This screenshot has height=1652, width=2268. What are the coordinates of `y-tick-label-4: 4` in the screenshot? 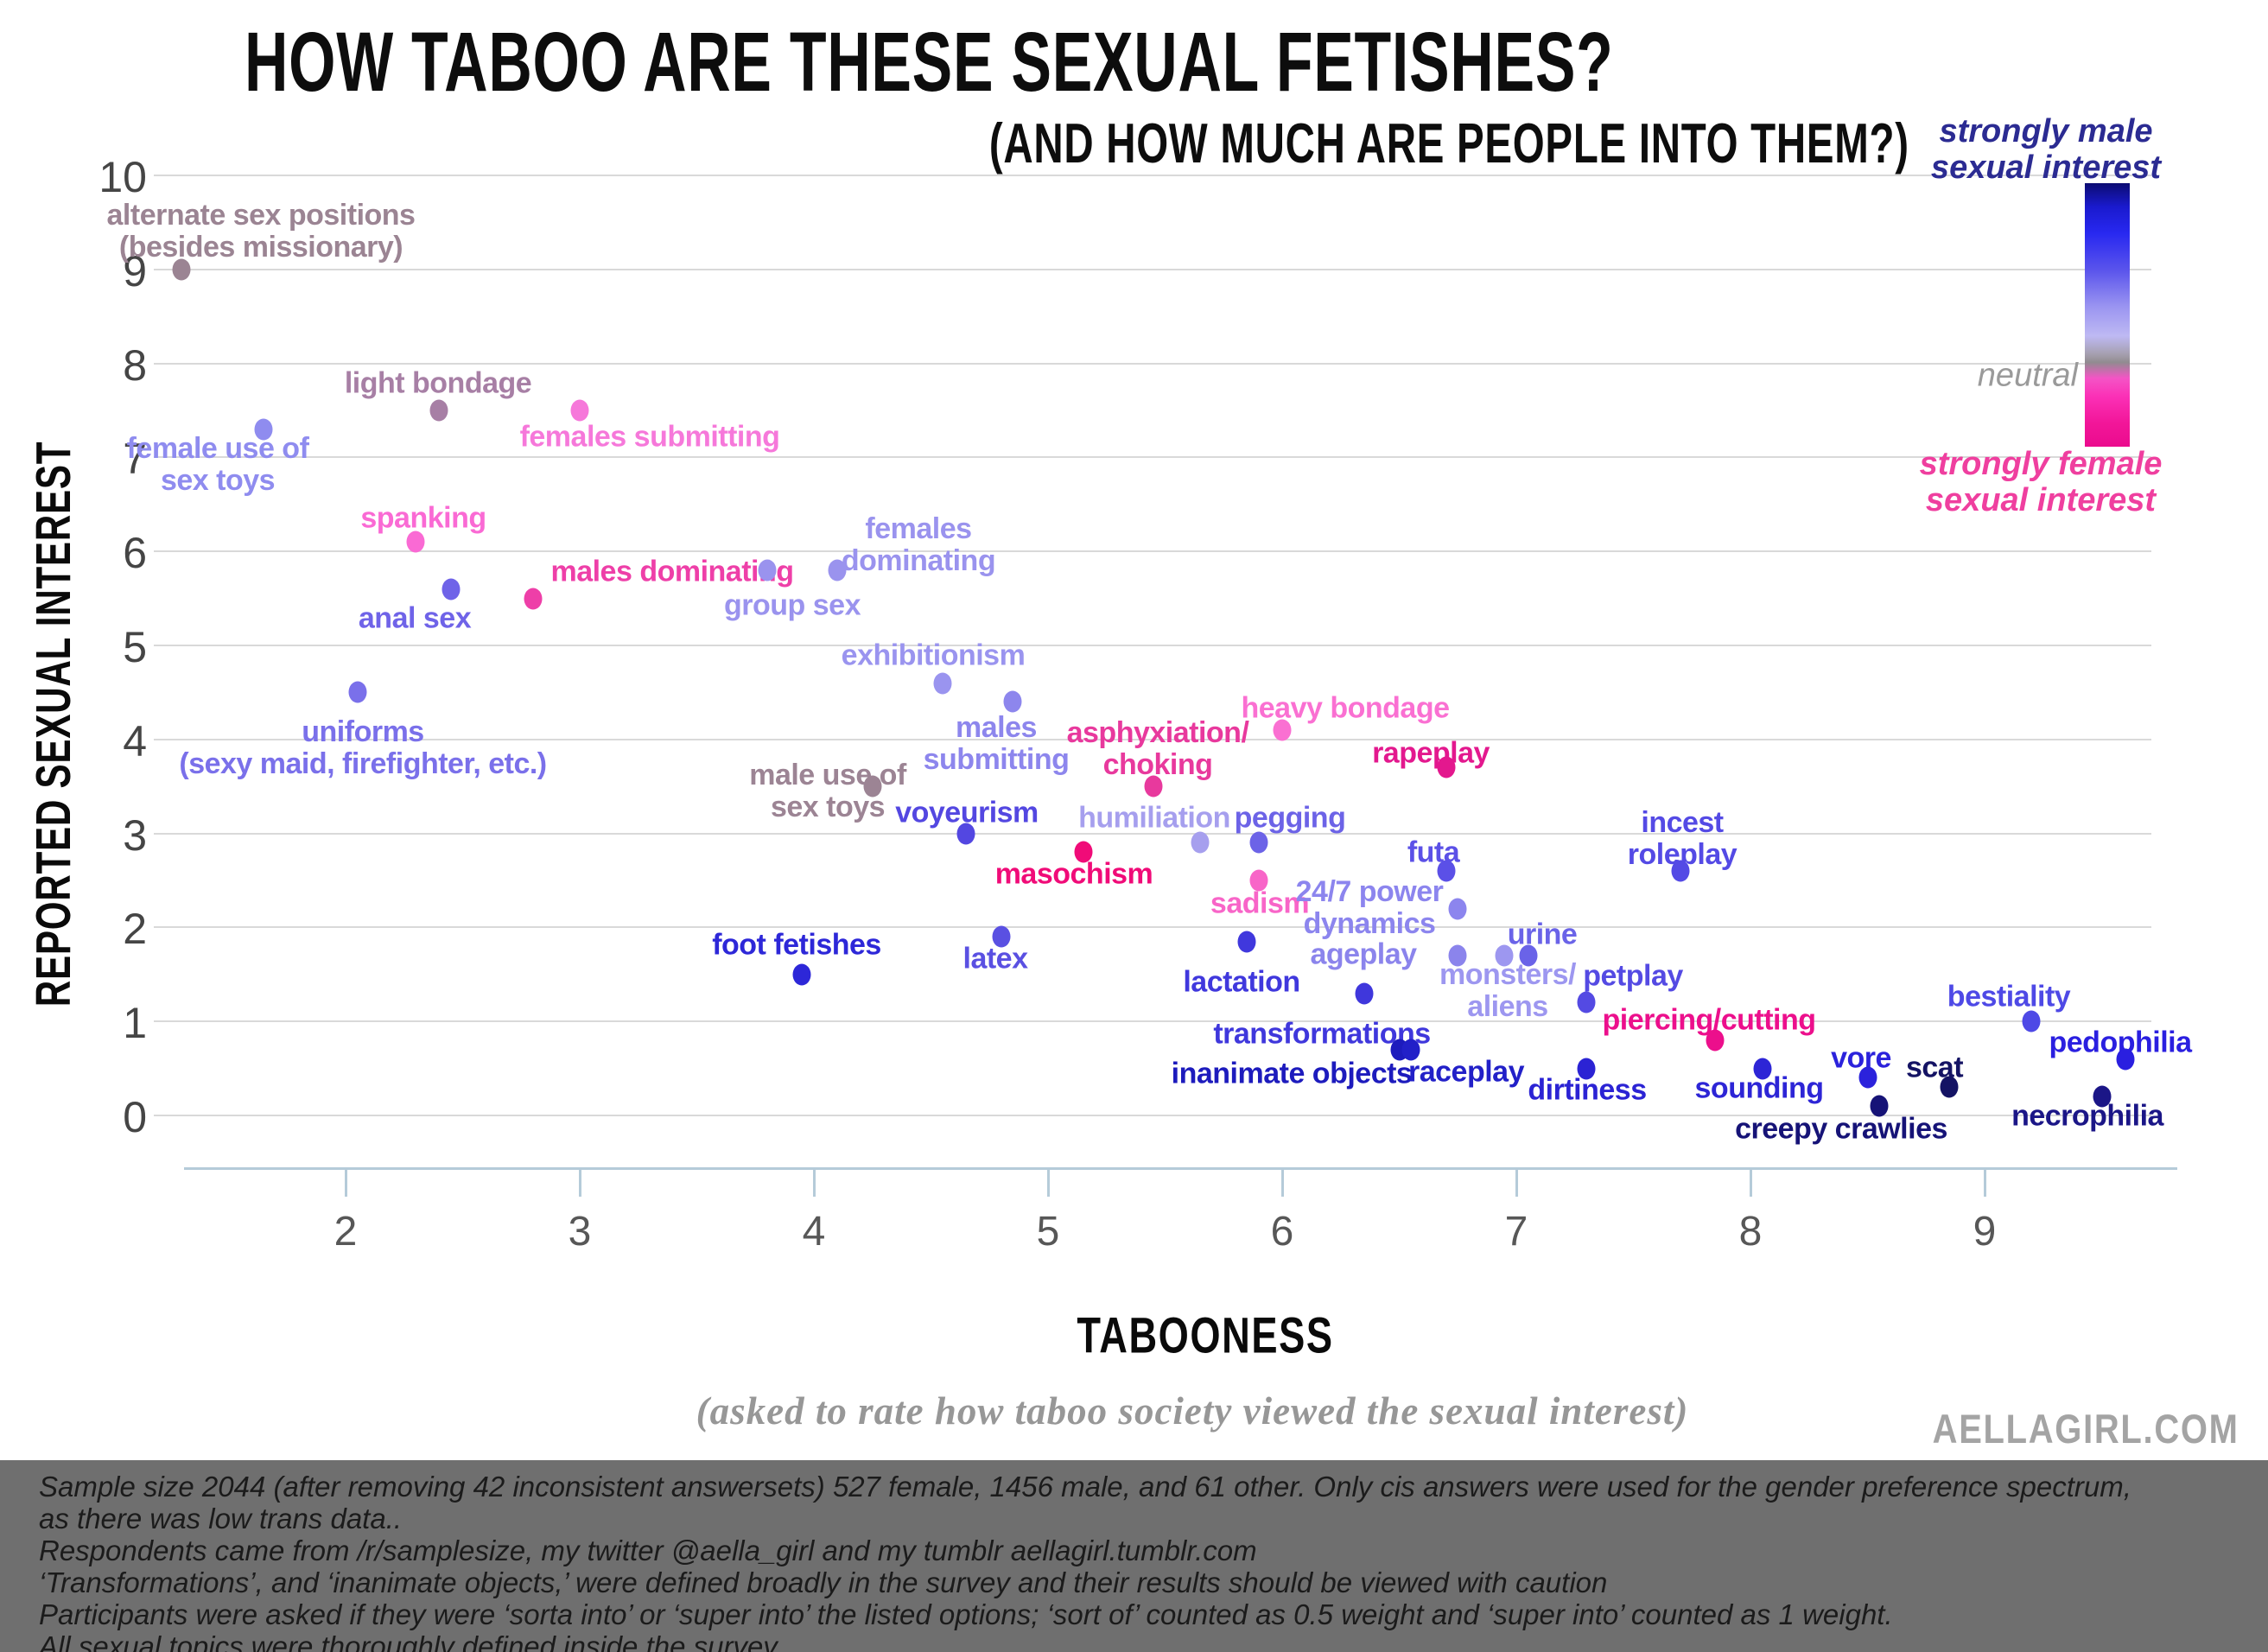 It's located at (135, 741).